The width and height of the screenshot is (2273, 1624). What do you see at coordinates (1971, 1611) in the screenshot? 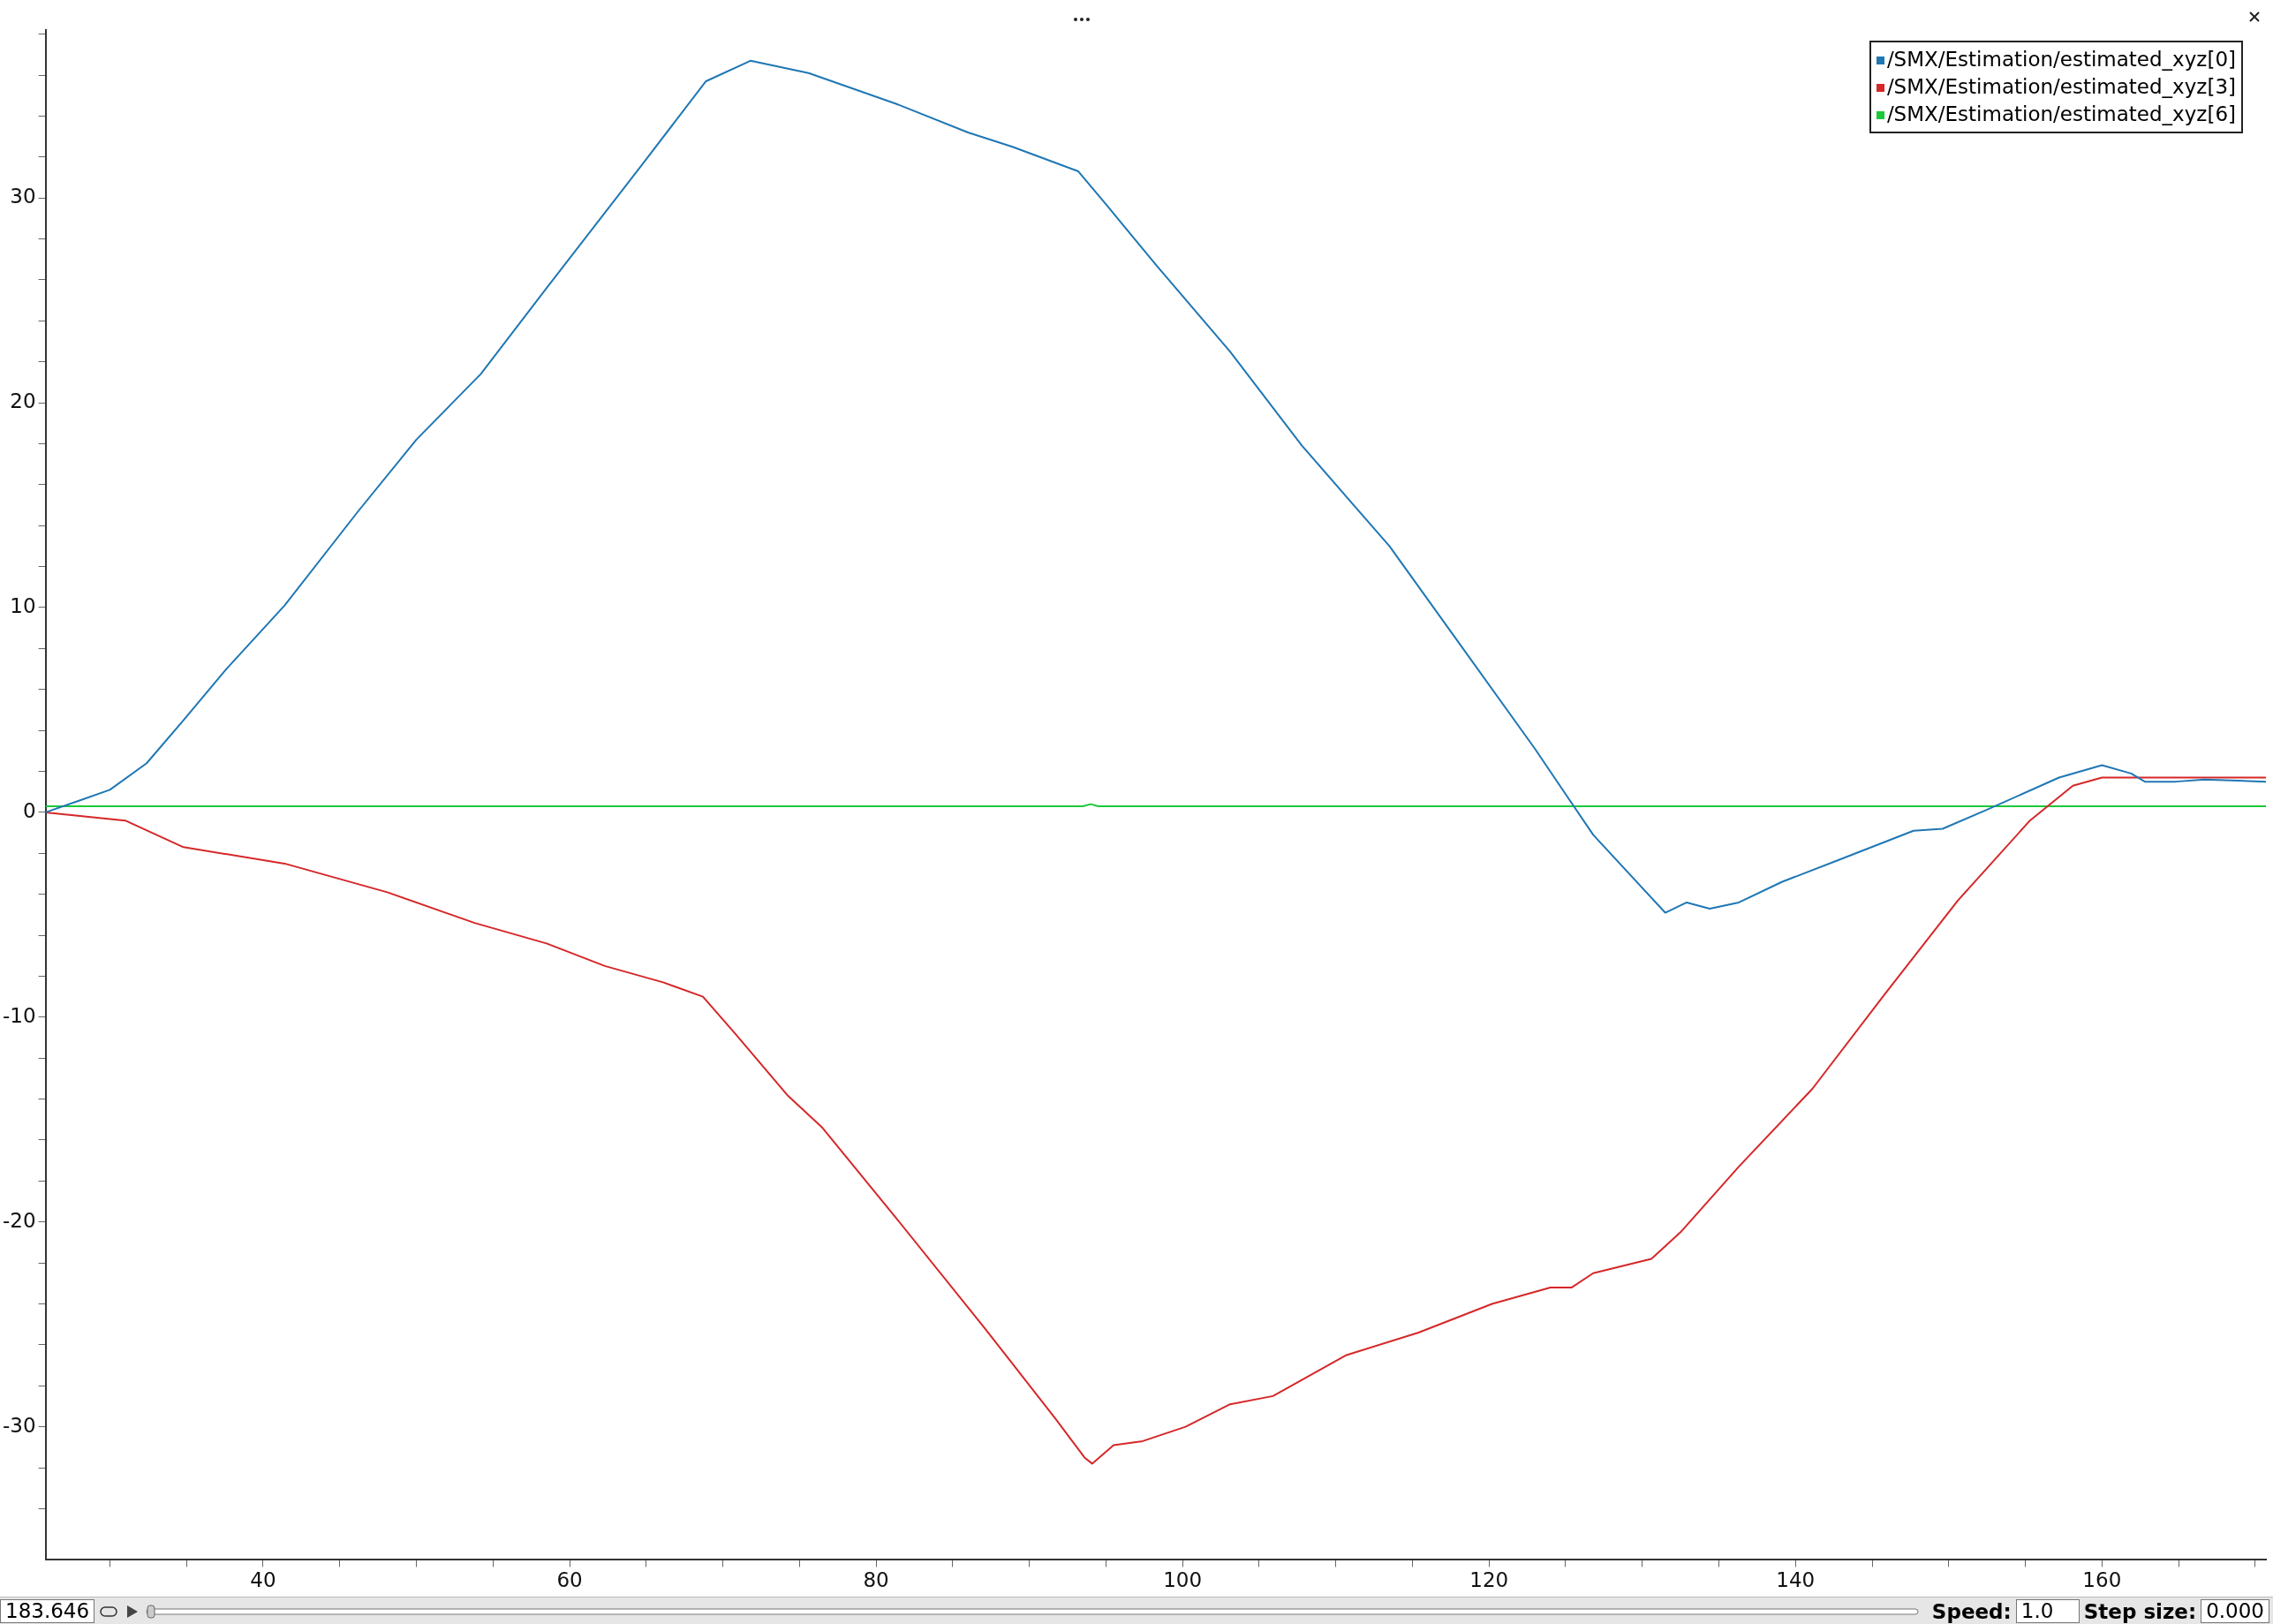
I see `text: Speed:` at bounding box center [1971, 1611].